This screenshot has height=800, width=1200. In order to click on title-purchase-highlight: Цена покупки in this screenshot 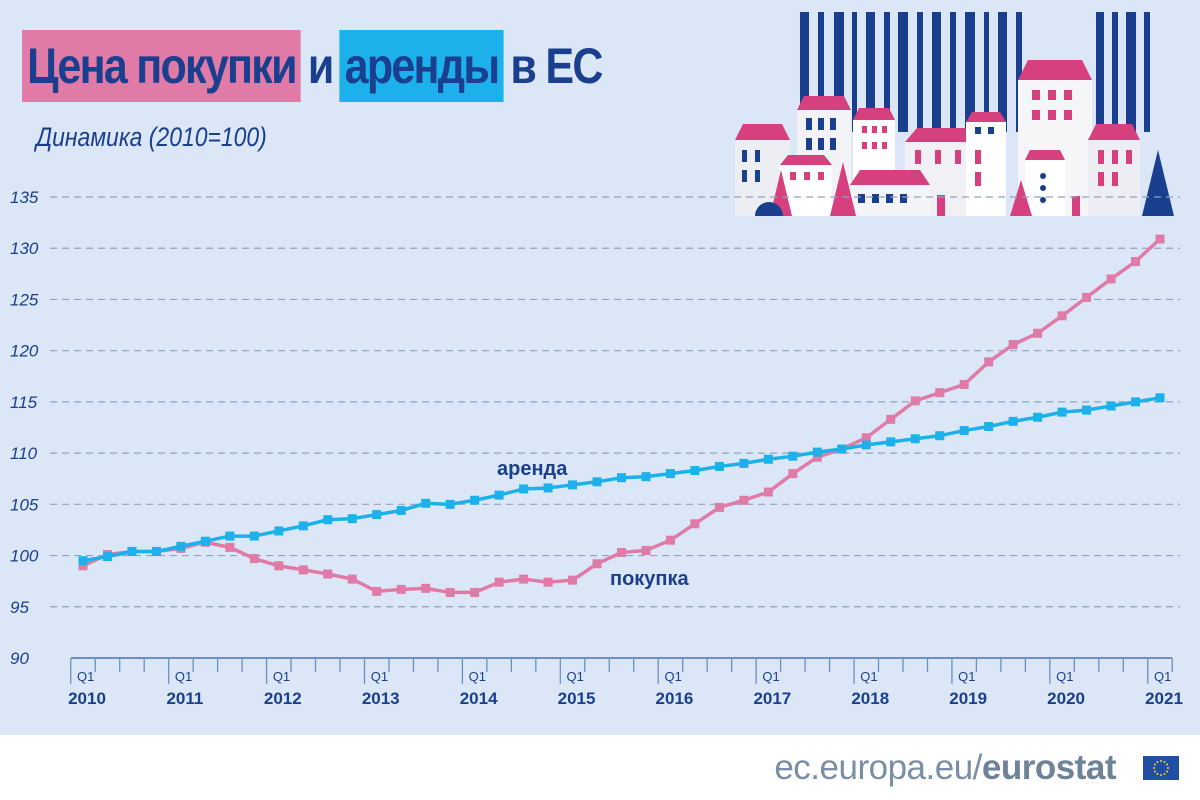, I will do `click(161, 66)`.